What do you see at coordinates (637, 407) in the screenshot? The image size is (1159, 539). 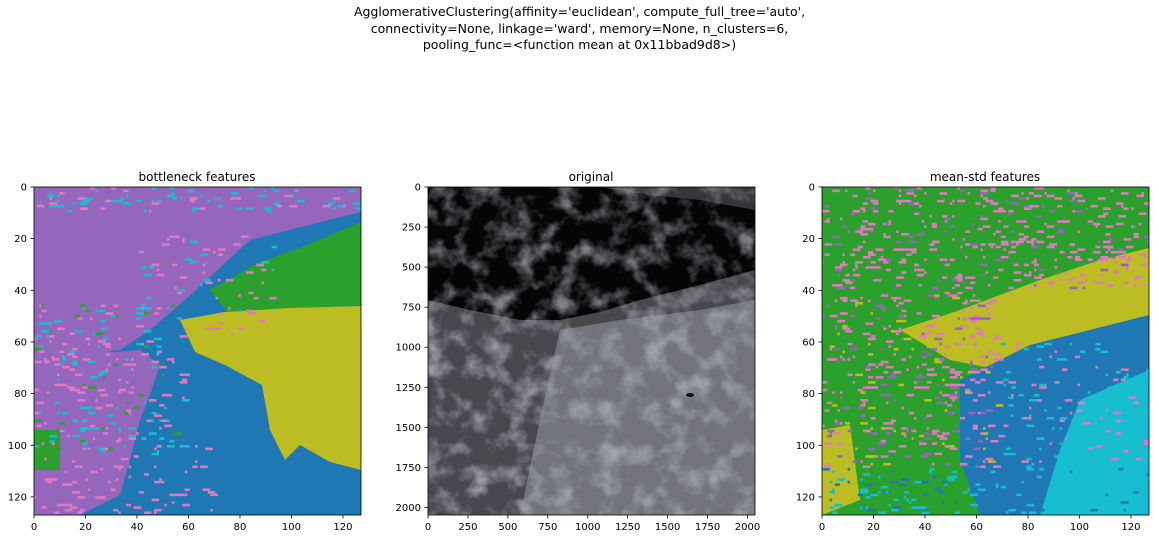 I see `bright-cloud` at bounding box center [637, 407].